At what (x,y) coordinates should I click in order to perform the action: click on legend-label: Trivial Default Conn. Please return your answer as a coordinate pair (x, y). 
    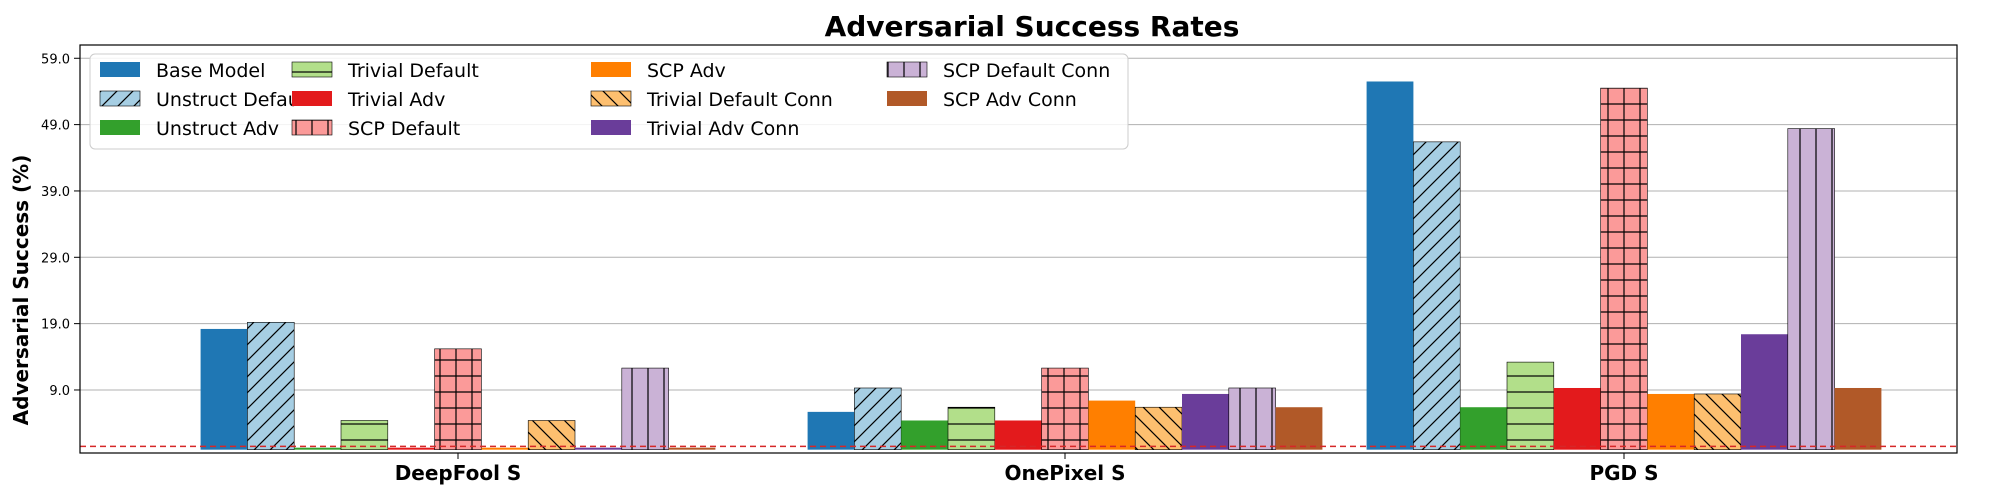
    Looking at the image, I should click on (739, 100).